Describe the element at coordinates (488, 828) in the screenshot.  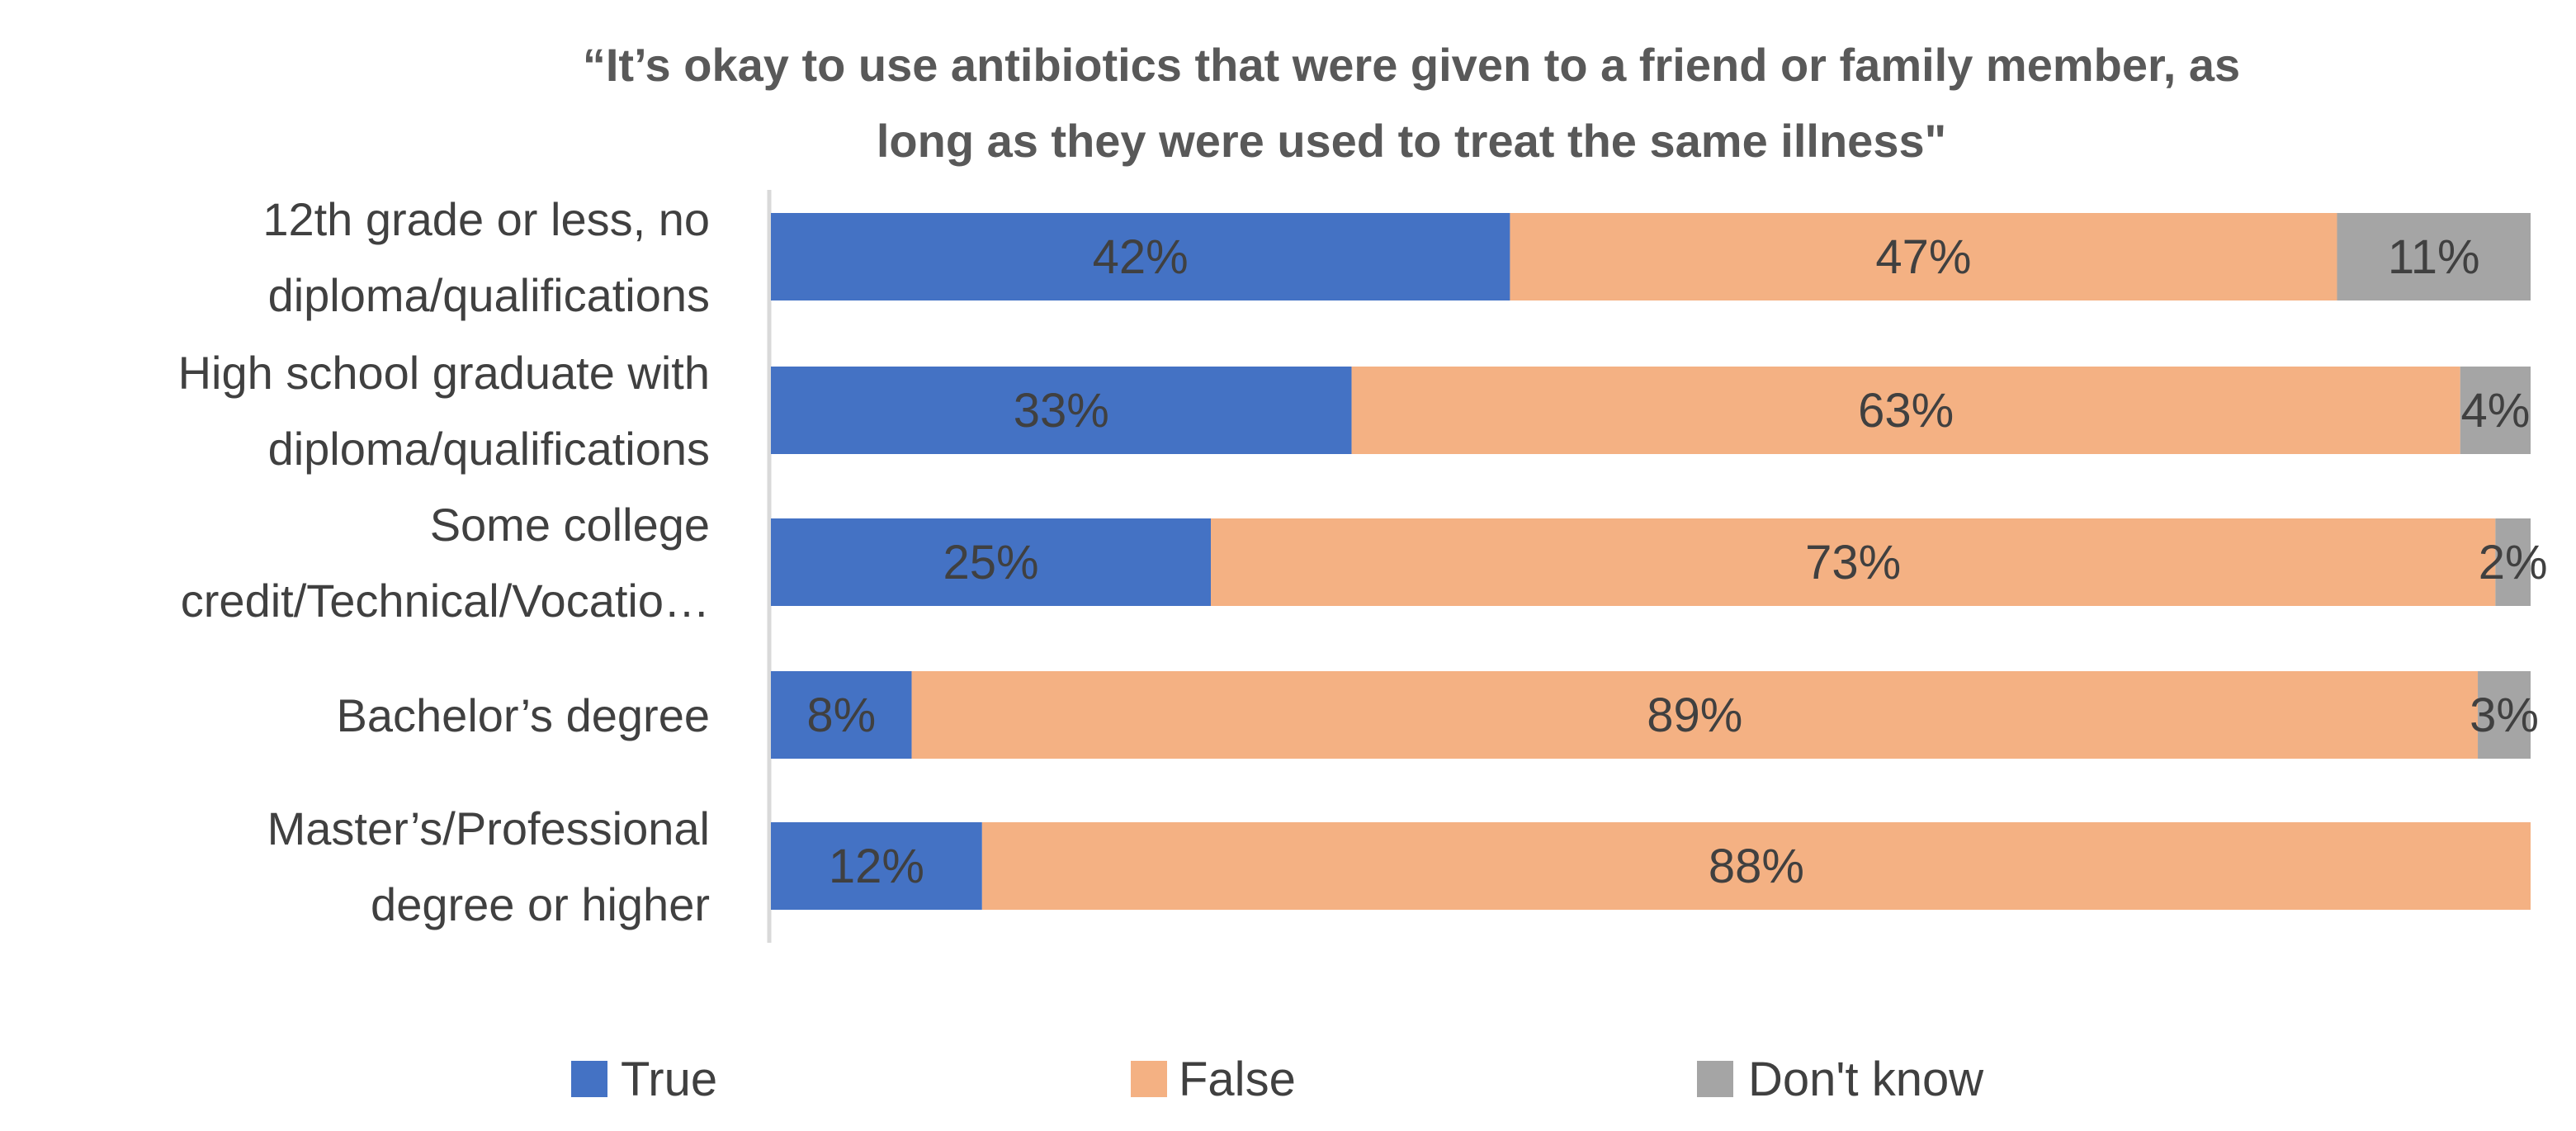
I see `category-label: Master’s/Professional` at that location.